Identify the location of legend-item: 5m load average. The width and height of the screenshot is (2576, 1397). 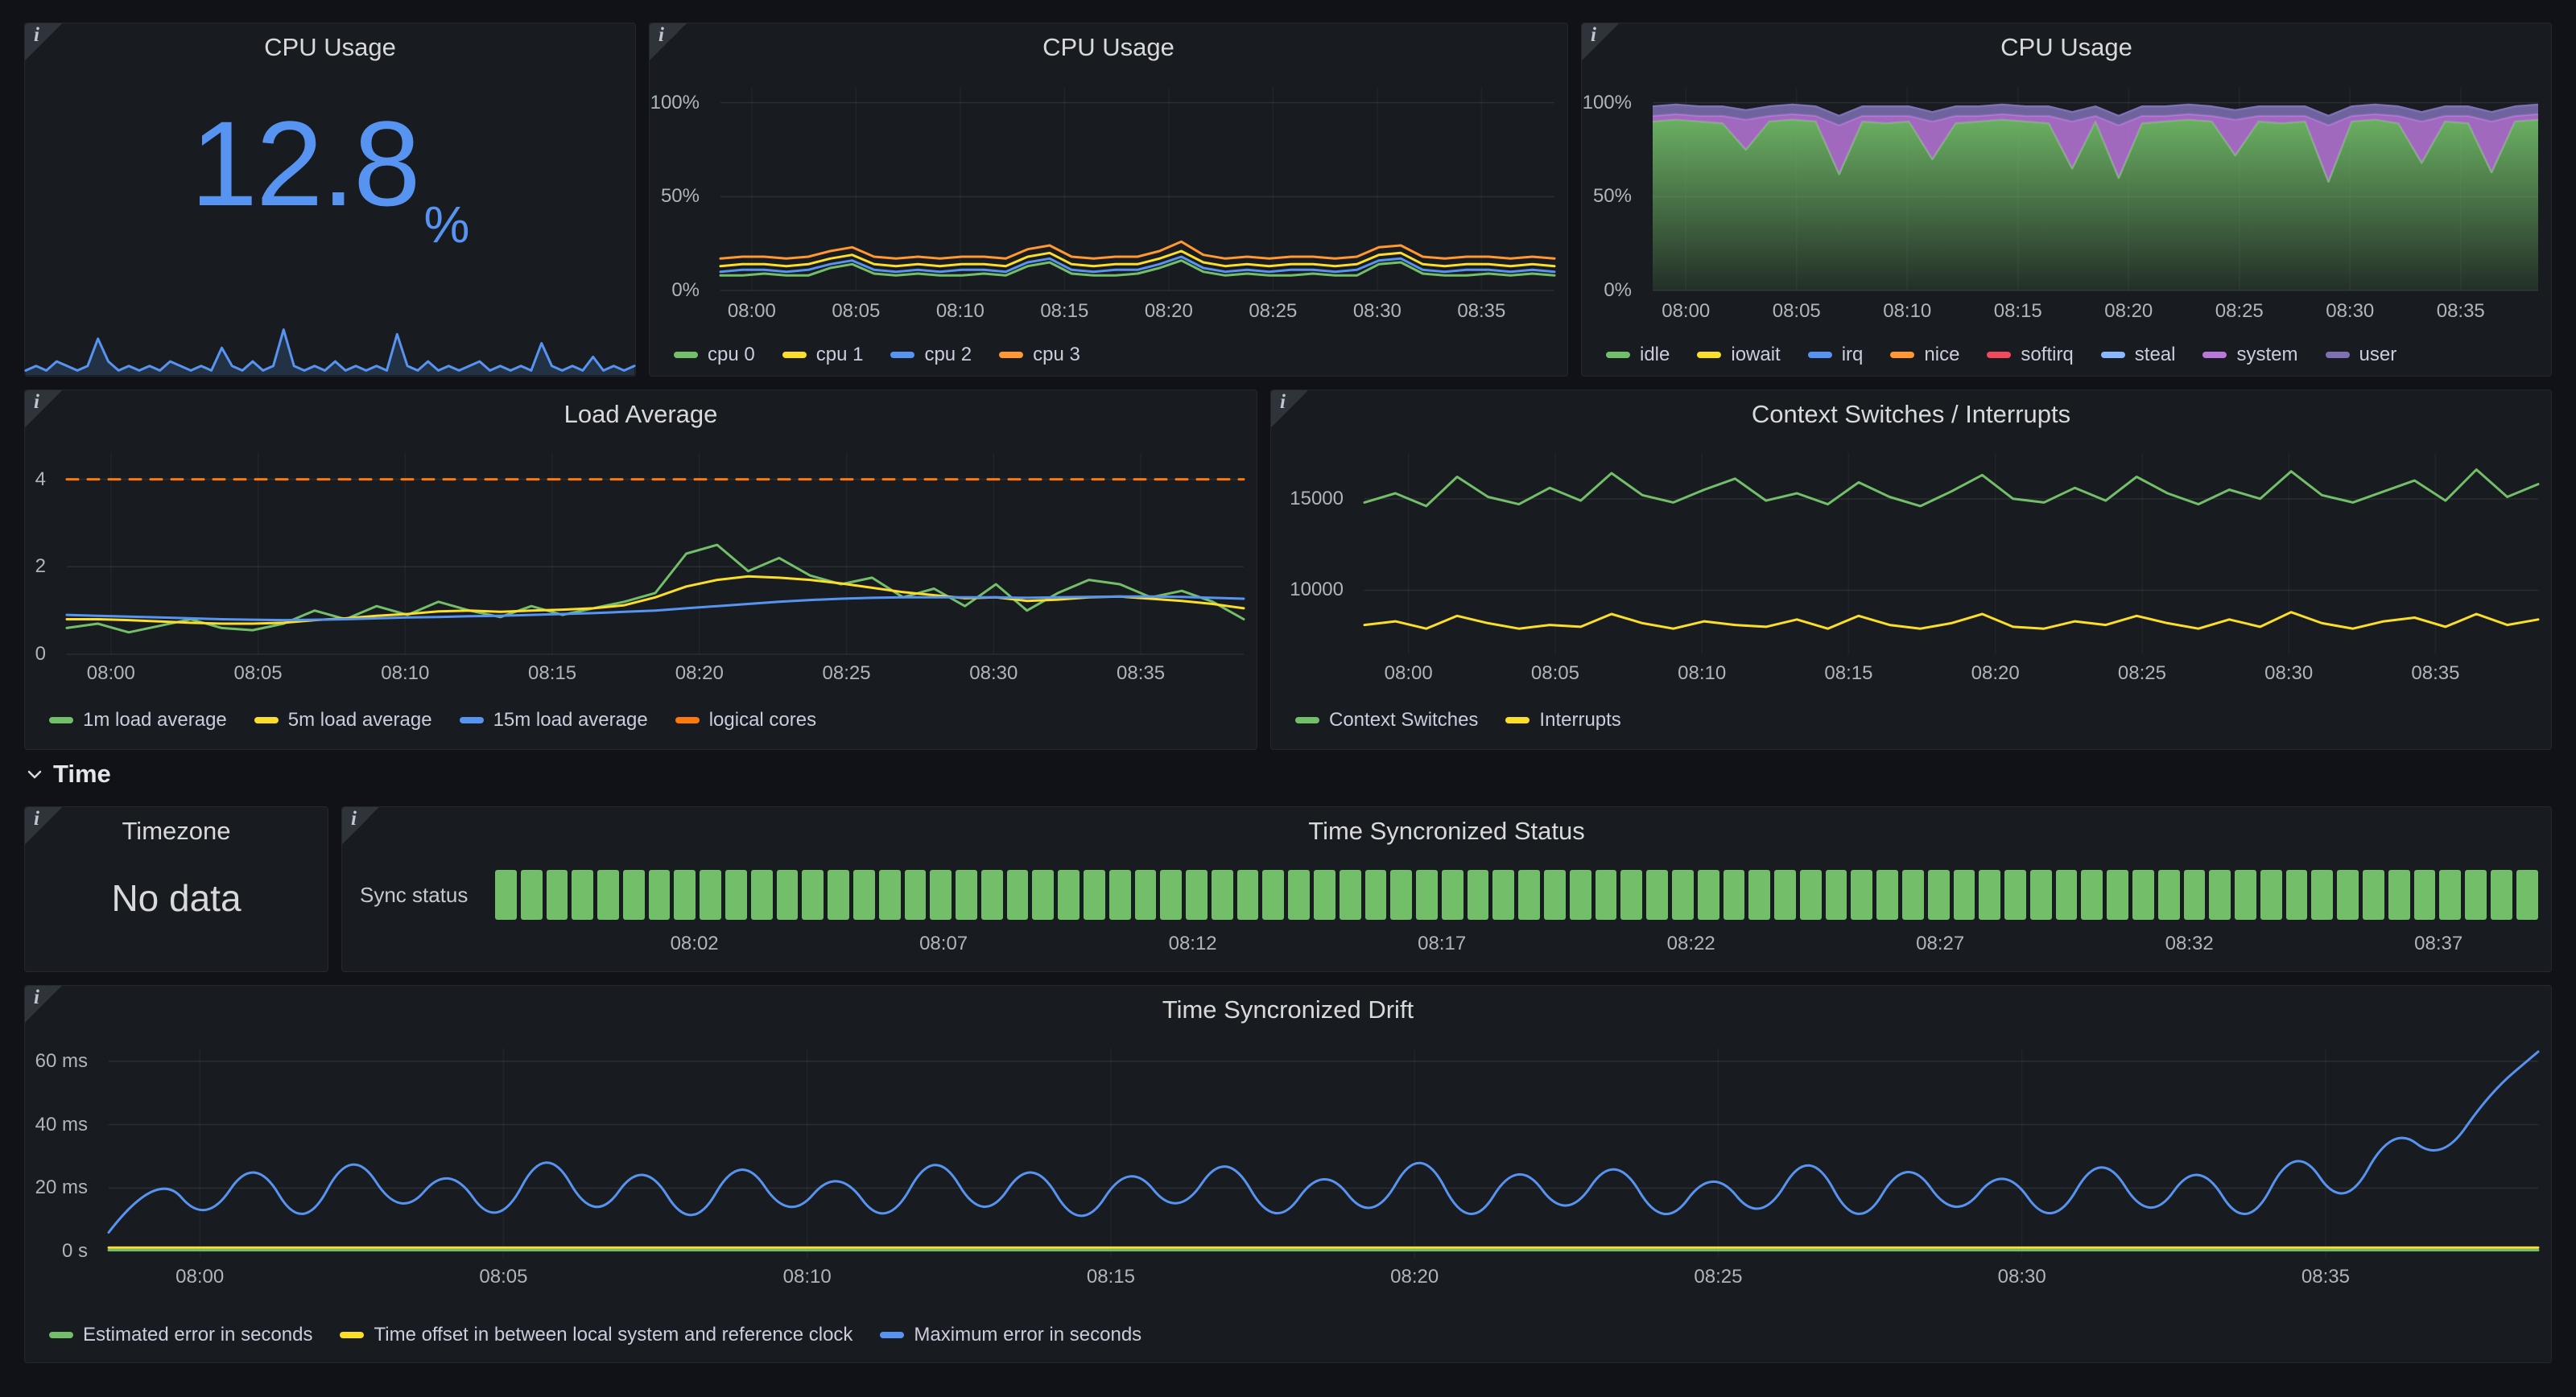
(343, 720).